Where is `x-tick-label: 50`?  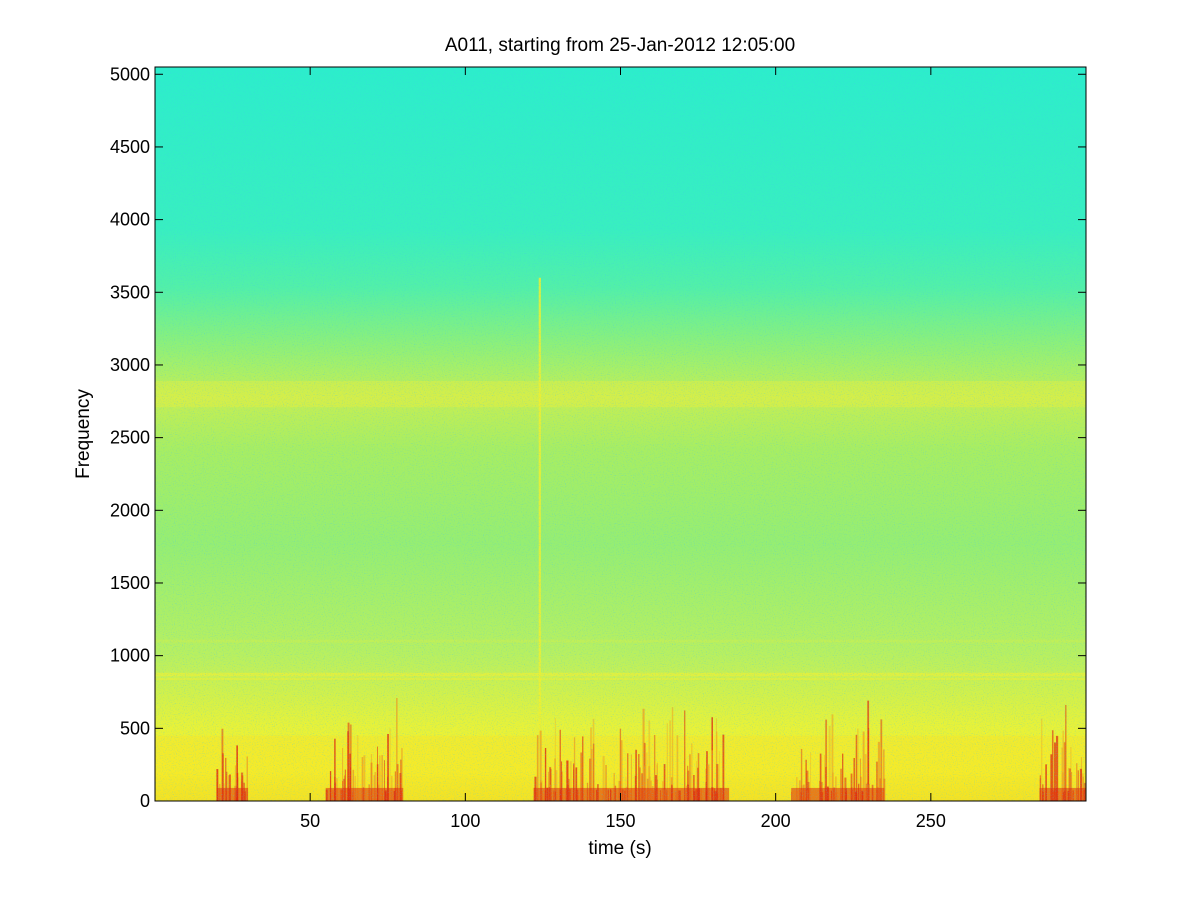 x-tick-label: 50 is located at coordinates (310, 821).